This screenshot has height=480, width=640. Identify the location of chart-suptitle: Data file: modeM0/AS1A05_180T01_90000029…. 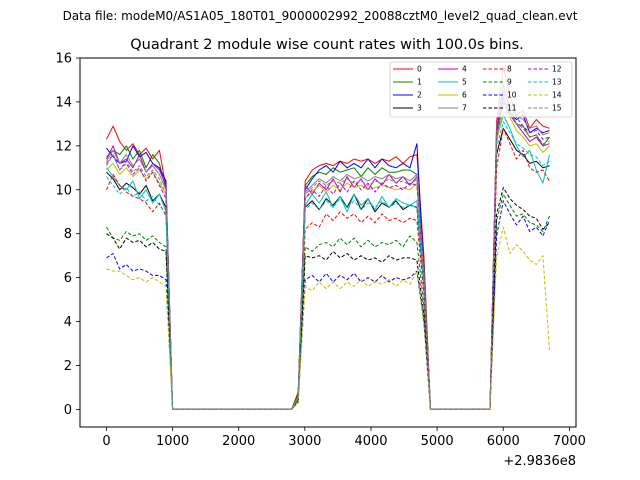
(320, 16).